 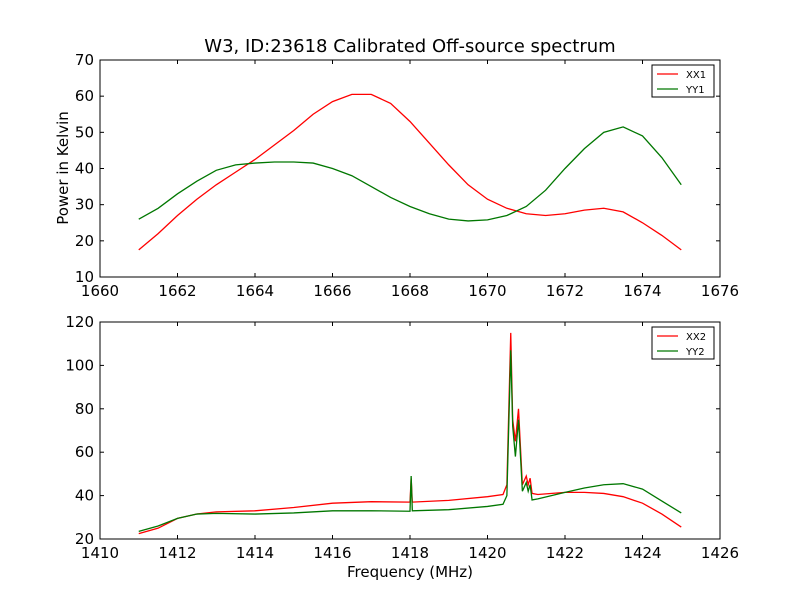 What do you see at coordinates (84, 409) in the screenshot?
I see `bottom-y-tick-label: 80` at bounding box center [84, 409].